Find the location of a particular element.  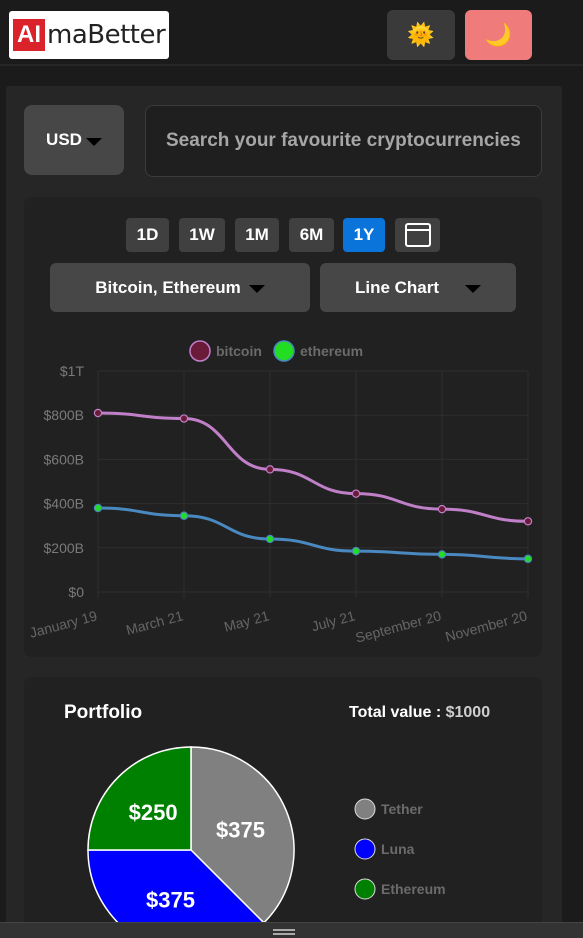

range-label: 1W is located at coordinates (202, 234).